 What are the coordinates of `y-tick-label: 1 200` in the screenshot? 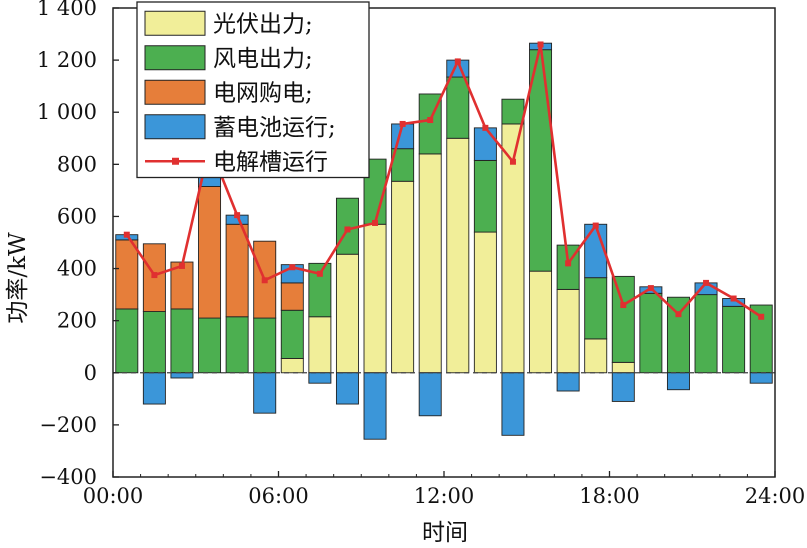 It's located at (67, 60).